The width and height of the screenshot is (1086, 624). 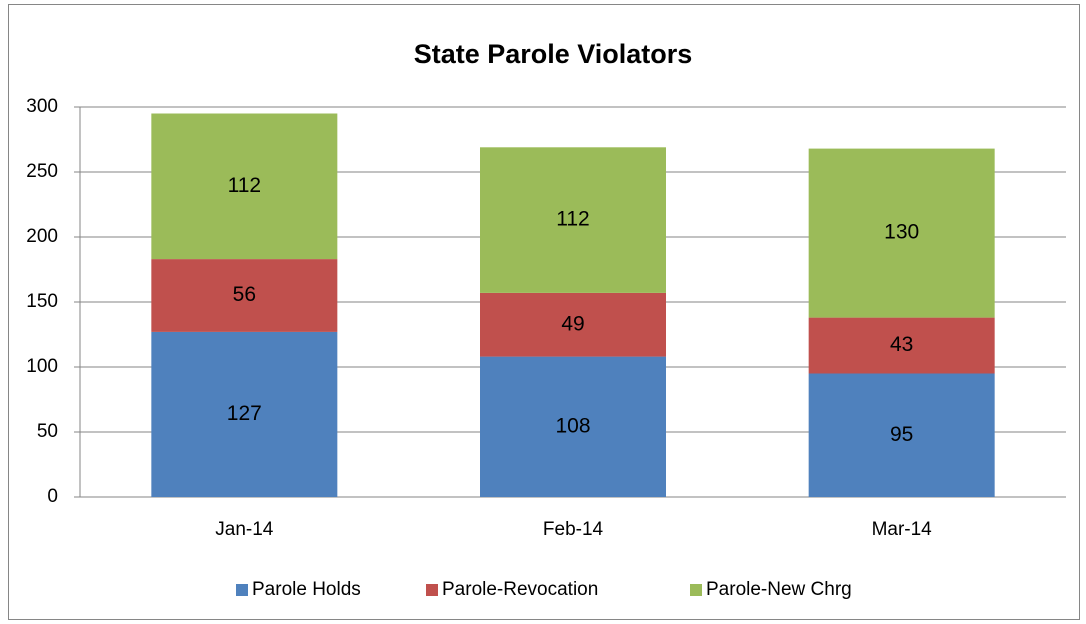 What do you see at coordinates (52, 496) in the screenshot?
I see `y-tick-label: 0` at bounding box center [52, 496].